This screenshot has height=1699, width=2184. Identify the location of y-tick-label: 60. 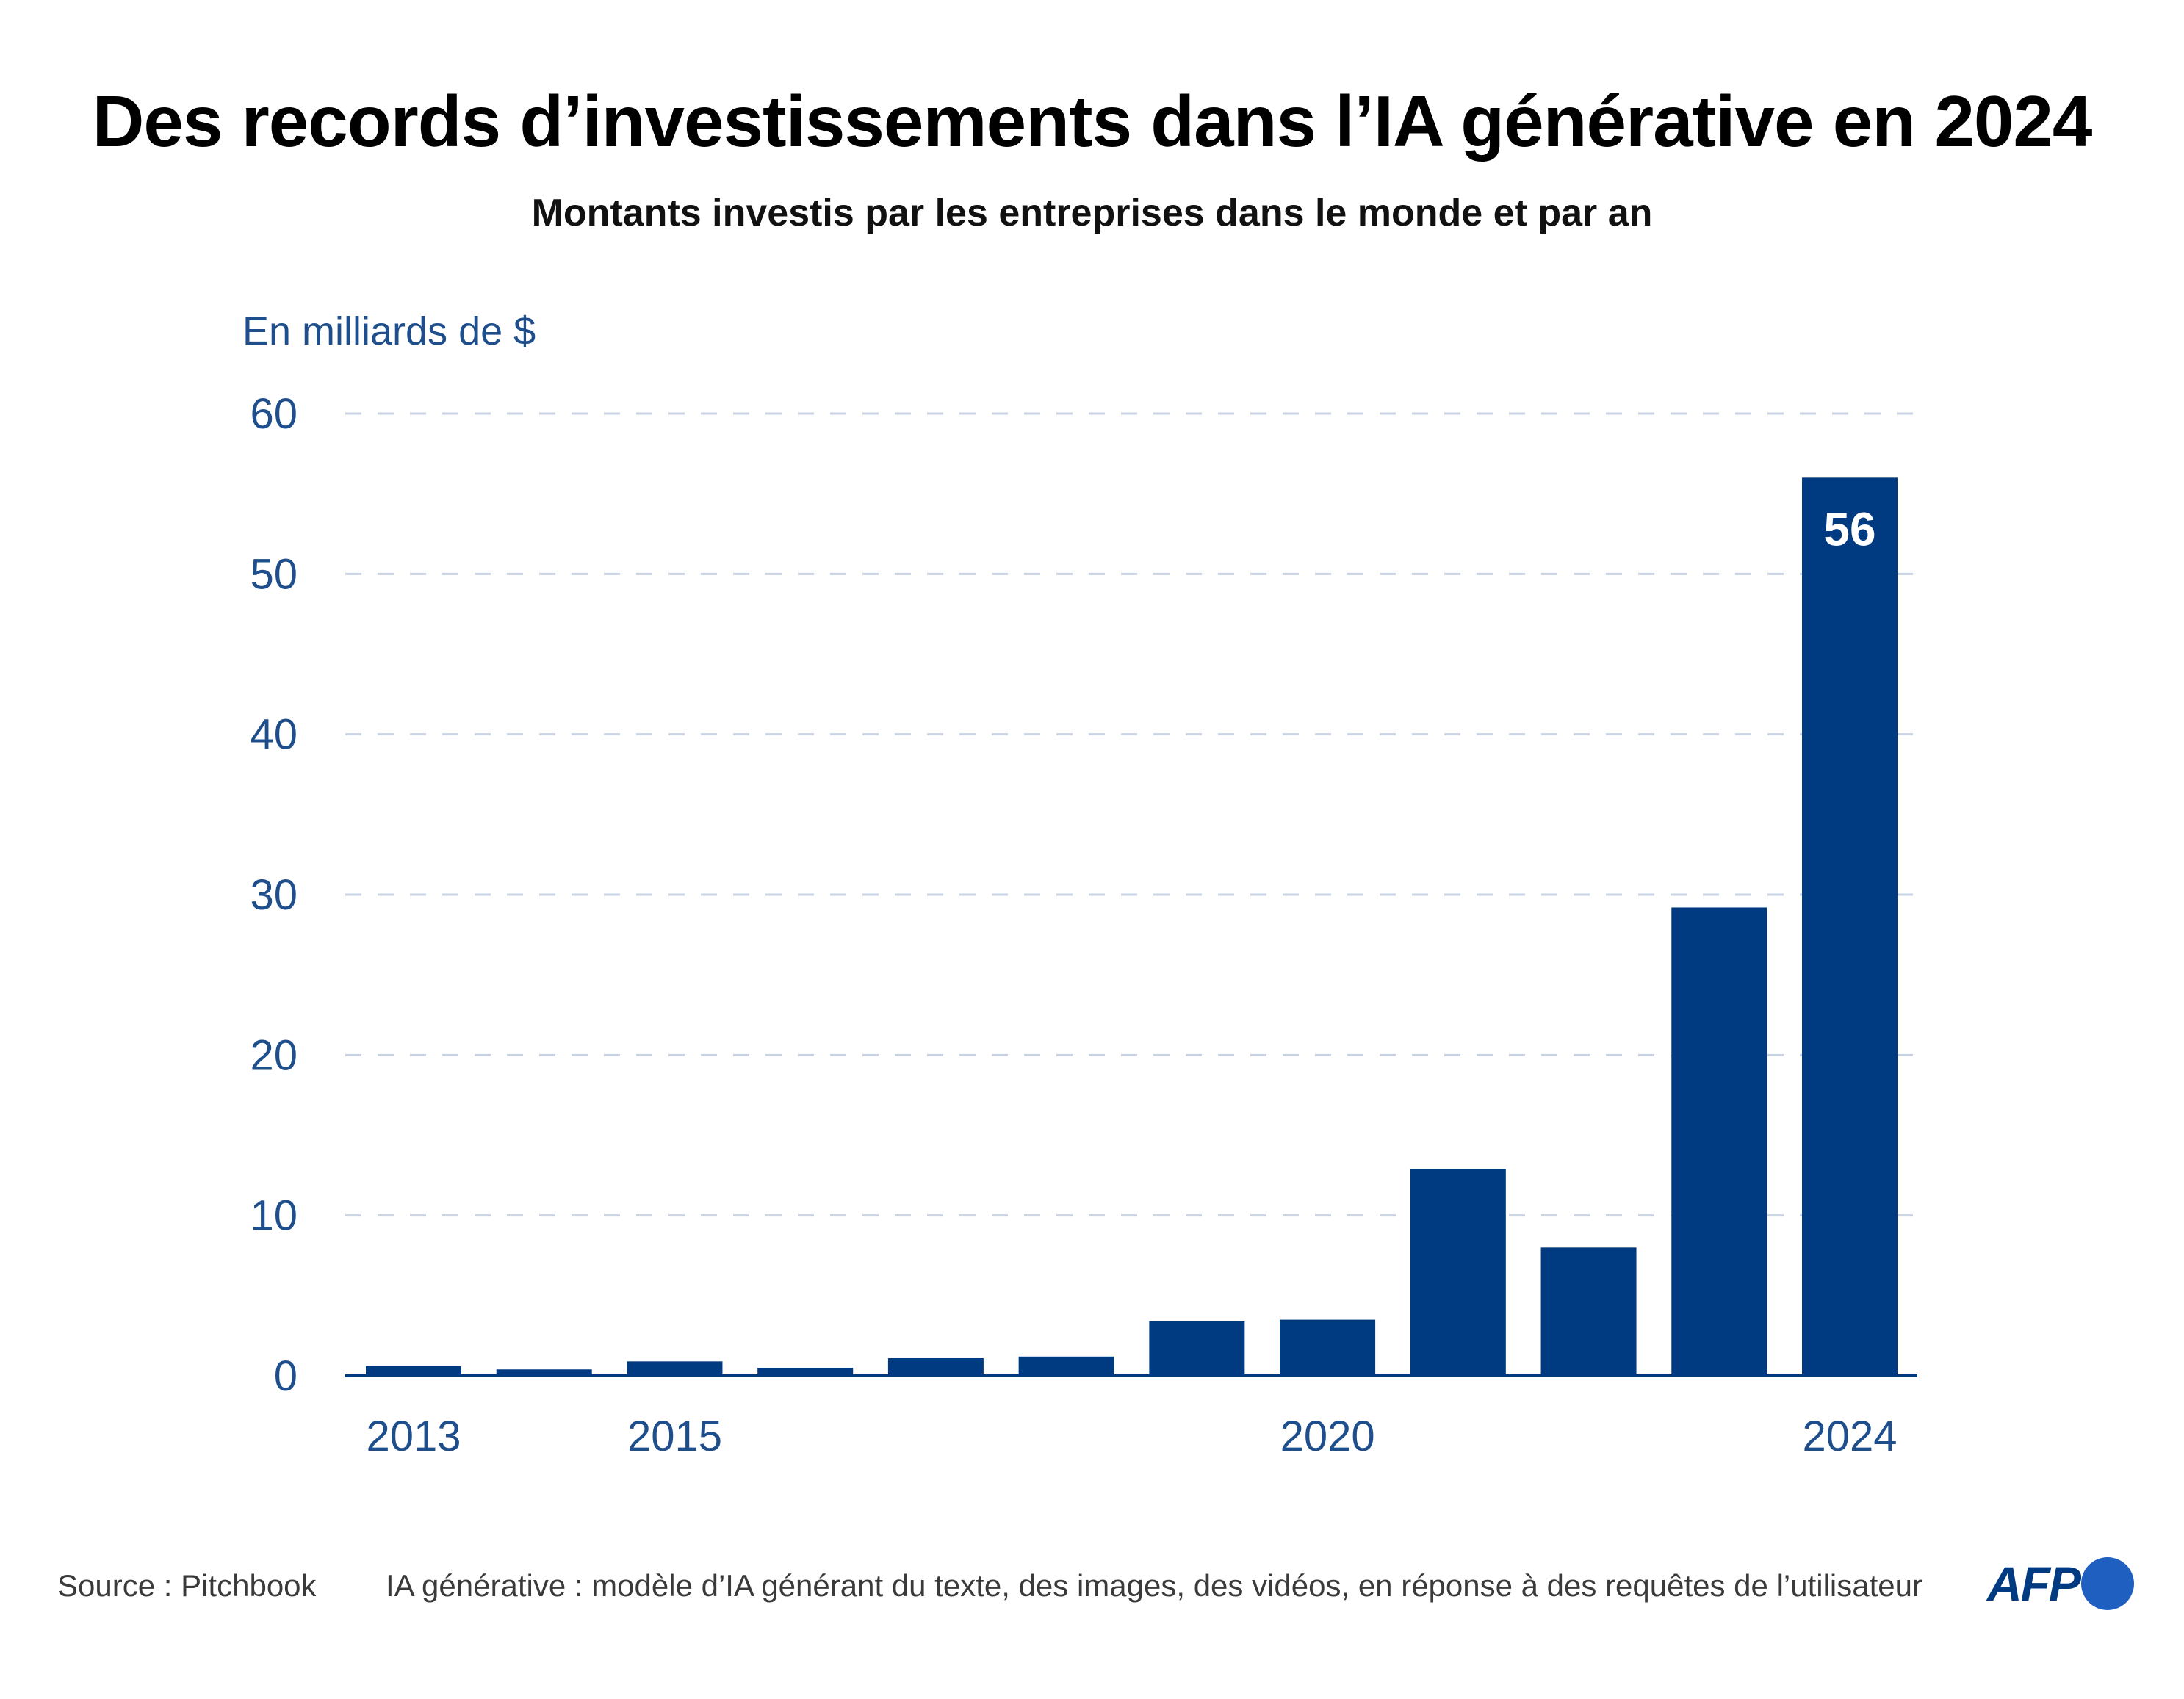
(274, 414).